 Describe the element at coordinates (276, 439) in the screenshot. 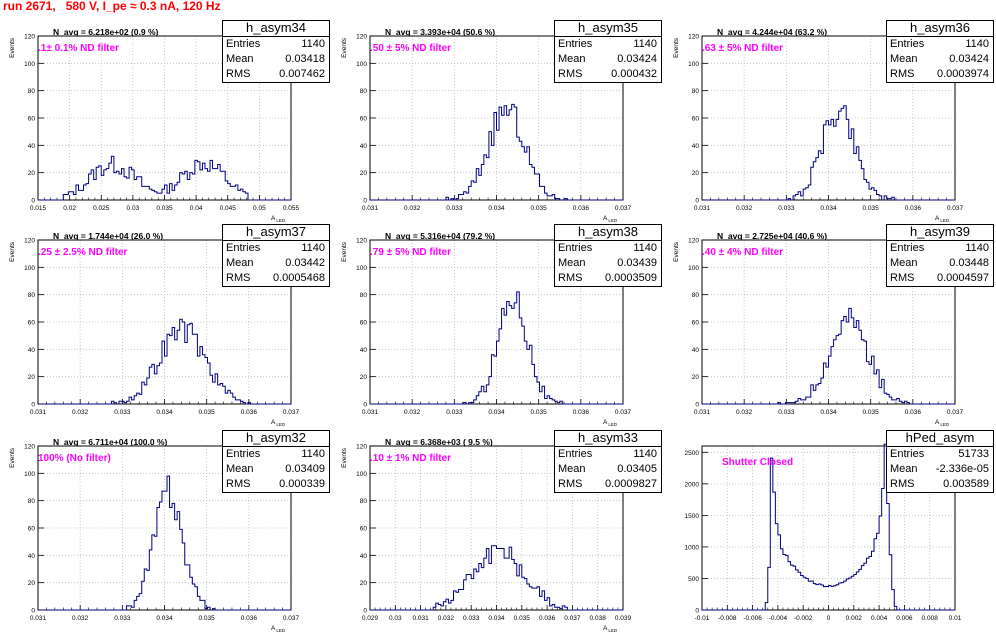

I see `histogram-name: h_asym32` at that location.